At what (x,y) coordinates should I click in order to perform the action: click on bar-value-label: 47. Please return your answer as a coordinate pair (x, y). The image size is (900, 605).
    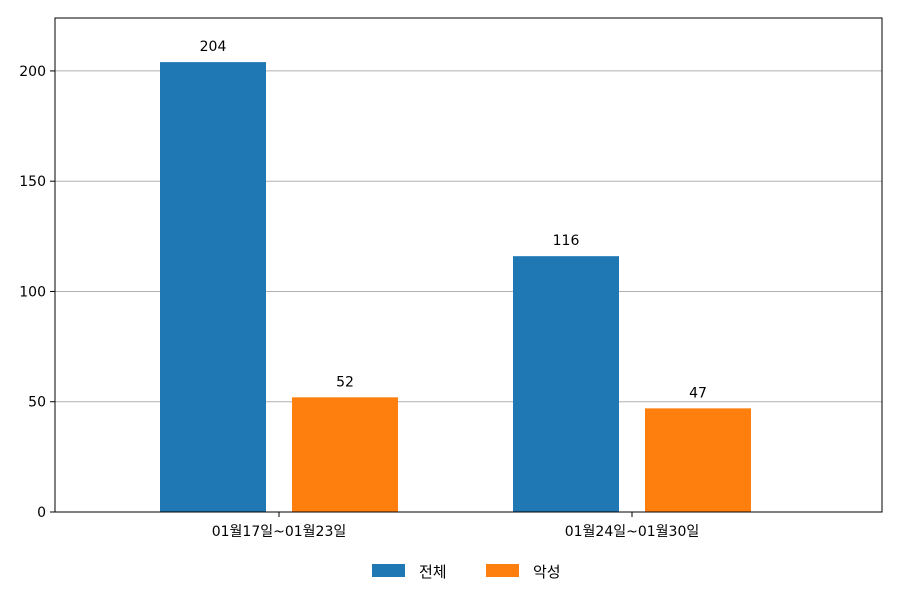
    Looking at the image, I should click on (698, 393).